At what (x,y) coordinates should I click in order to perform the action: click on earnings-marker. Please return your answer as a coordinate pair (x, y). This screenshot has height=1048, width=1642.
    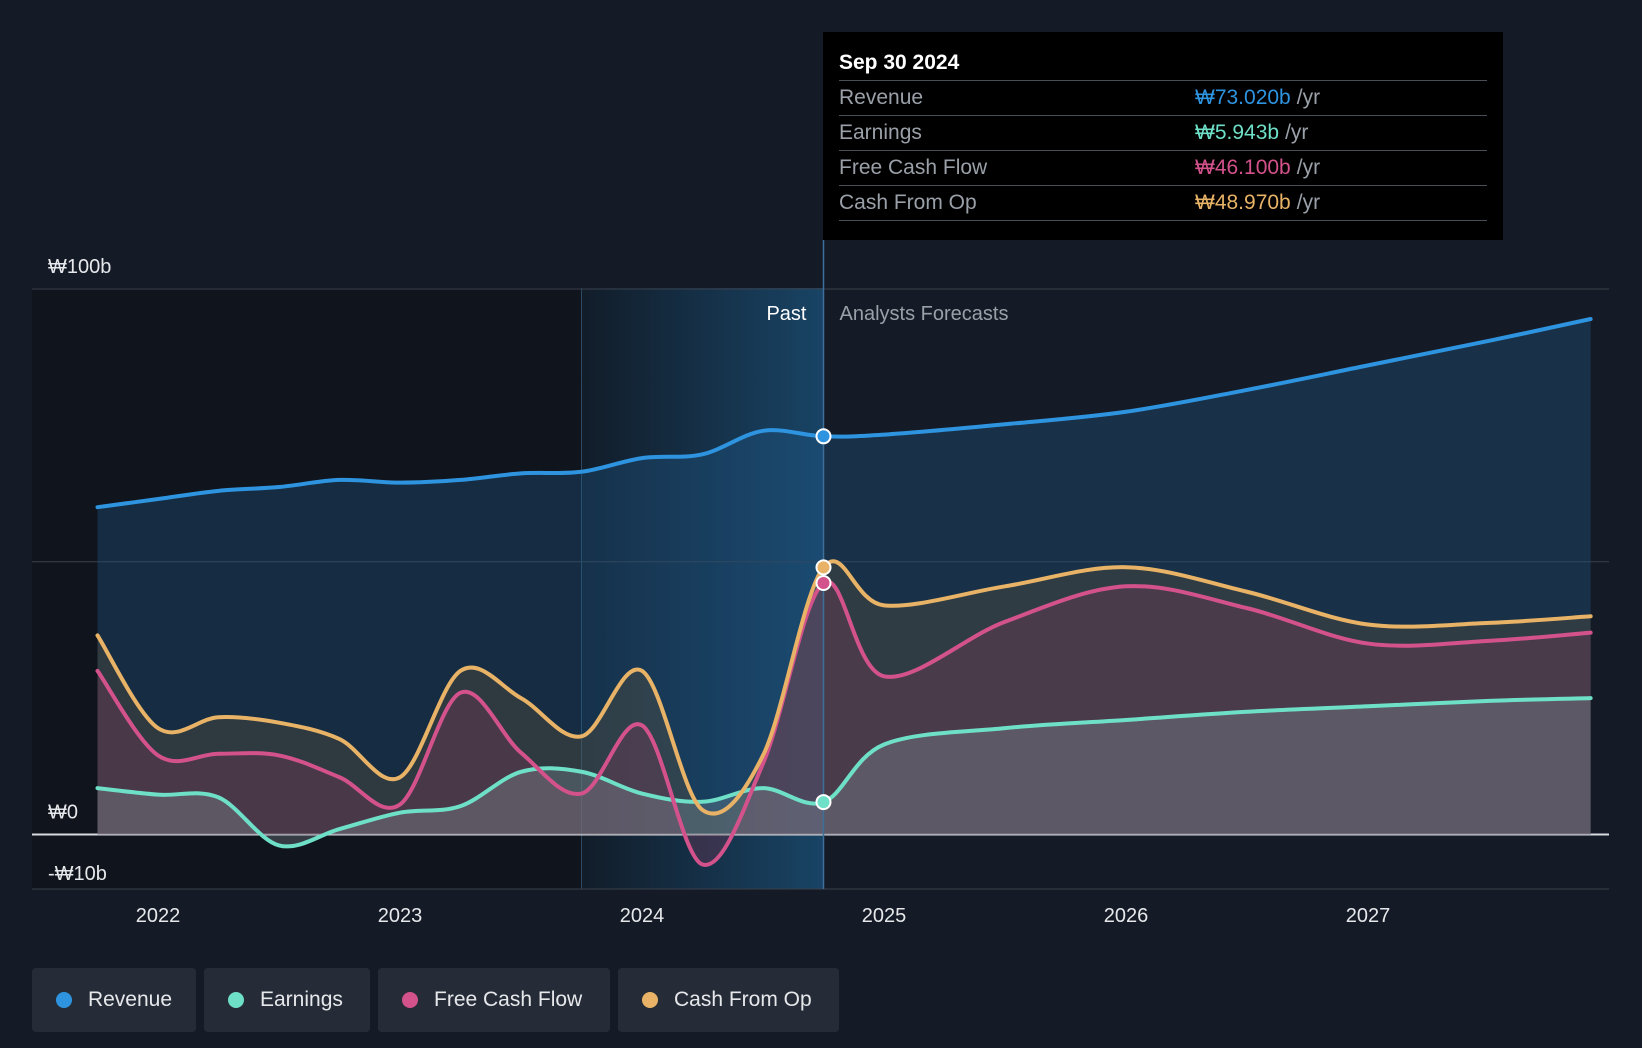
    Looking at the image, I should click on (823, 802).